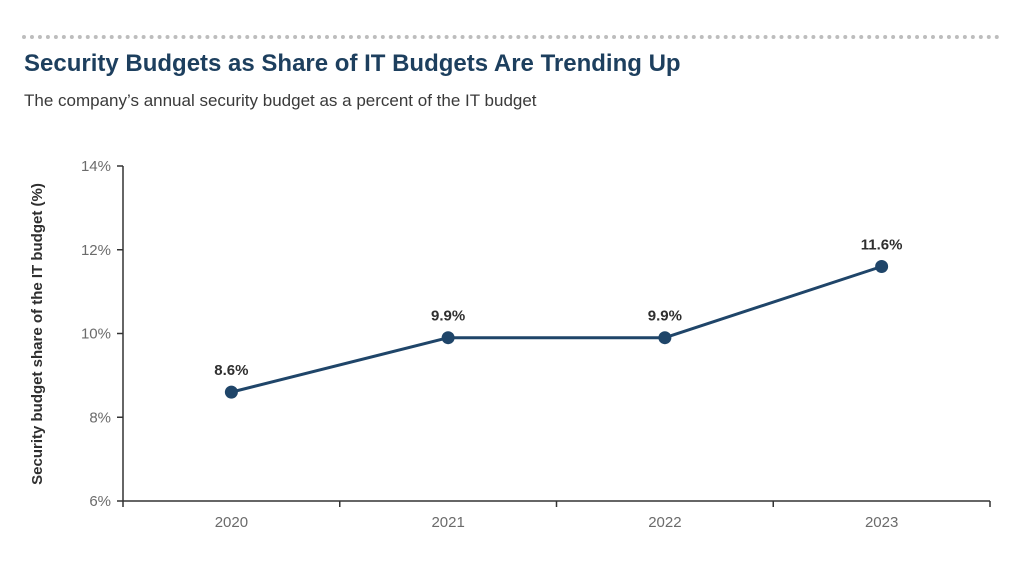 The image size is (1030, 570). I want to click on x-axis: 2020 2021 2022 2023, so click(556, 515).